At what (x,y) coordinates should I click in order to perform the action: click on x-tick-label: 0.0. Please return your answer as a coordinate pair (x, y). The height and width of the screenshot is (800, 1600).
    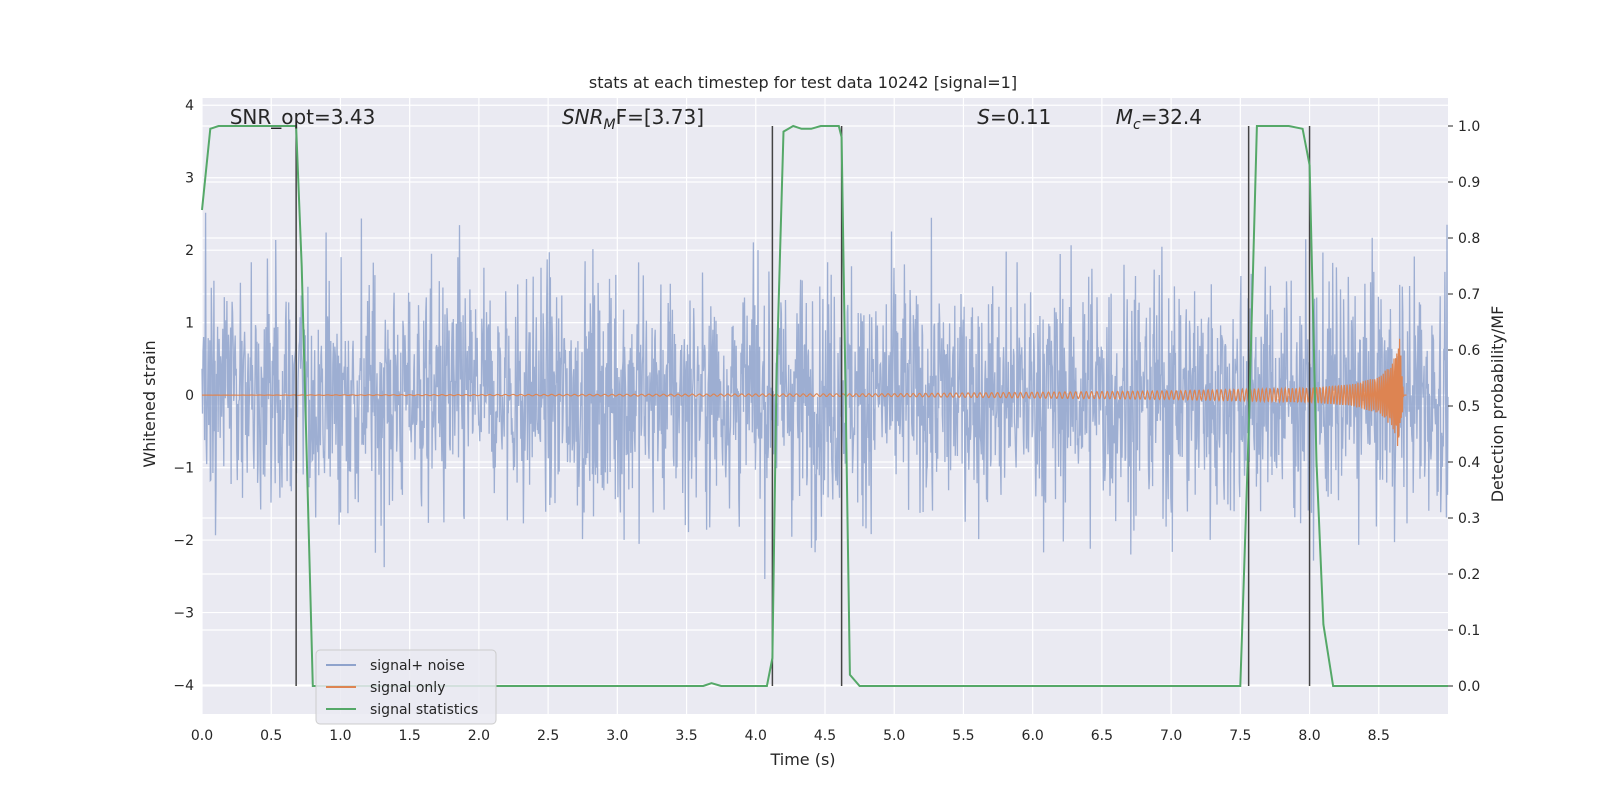
    Looking at the image, I should click on (202, 736).